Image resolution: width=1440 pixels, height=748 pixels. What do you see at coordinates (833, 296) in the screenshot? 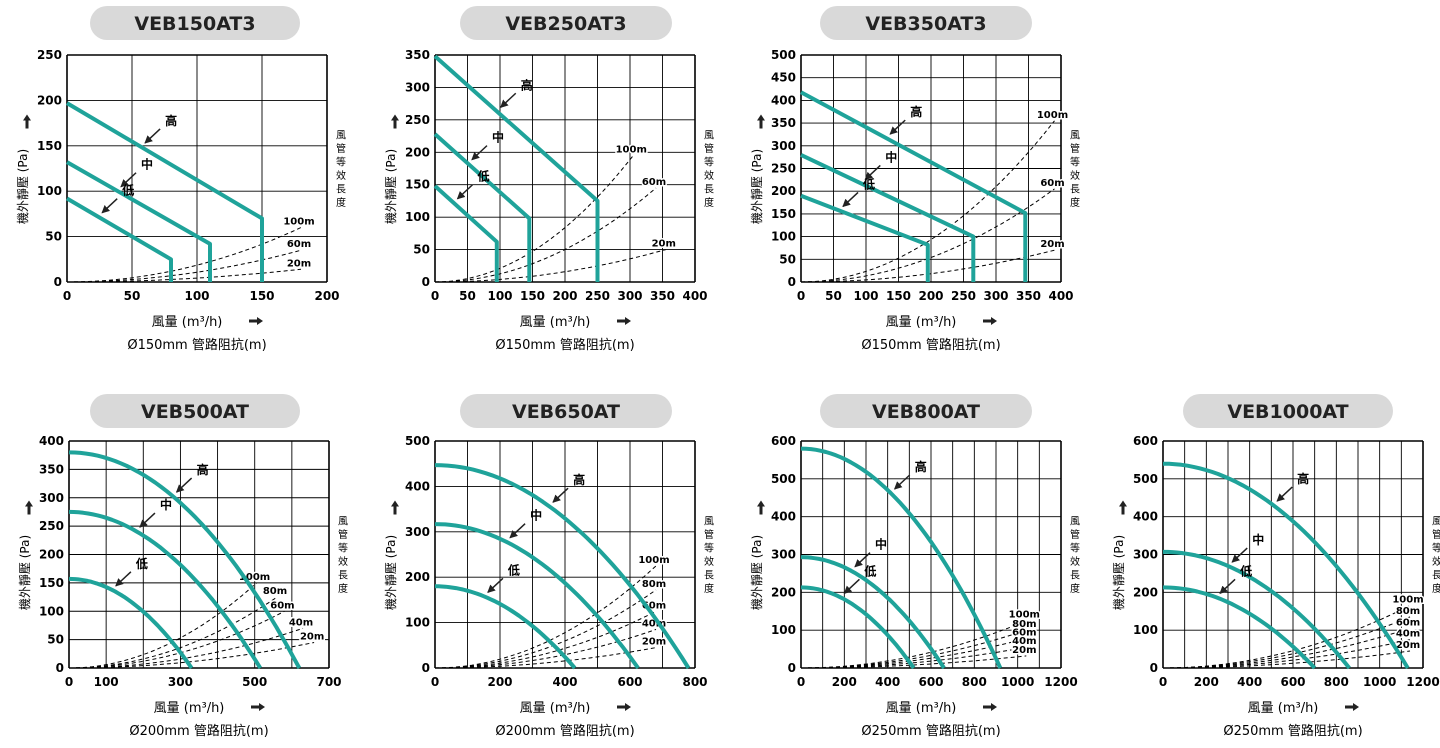
I see `x-tick-label: 50` at bounding box center [833, 296].